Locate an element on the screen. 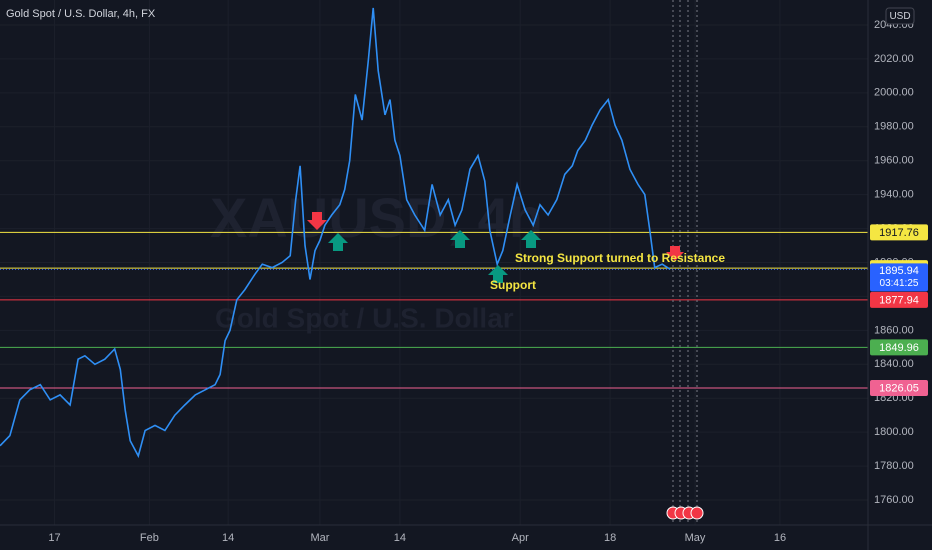  x-tick-label: May is located at coordinates (695, 538).